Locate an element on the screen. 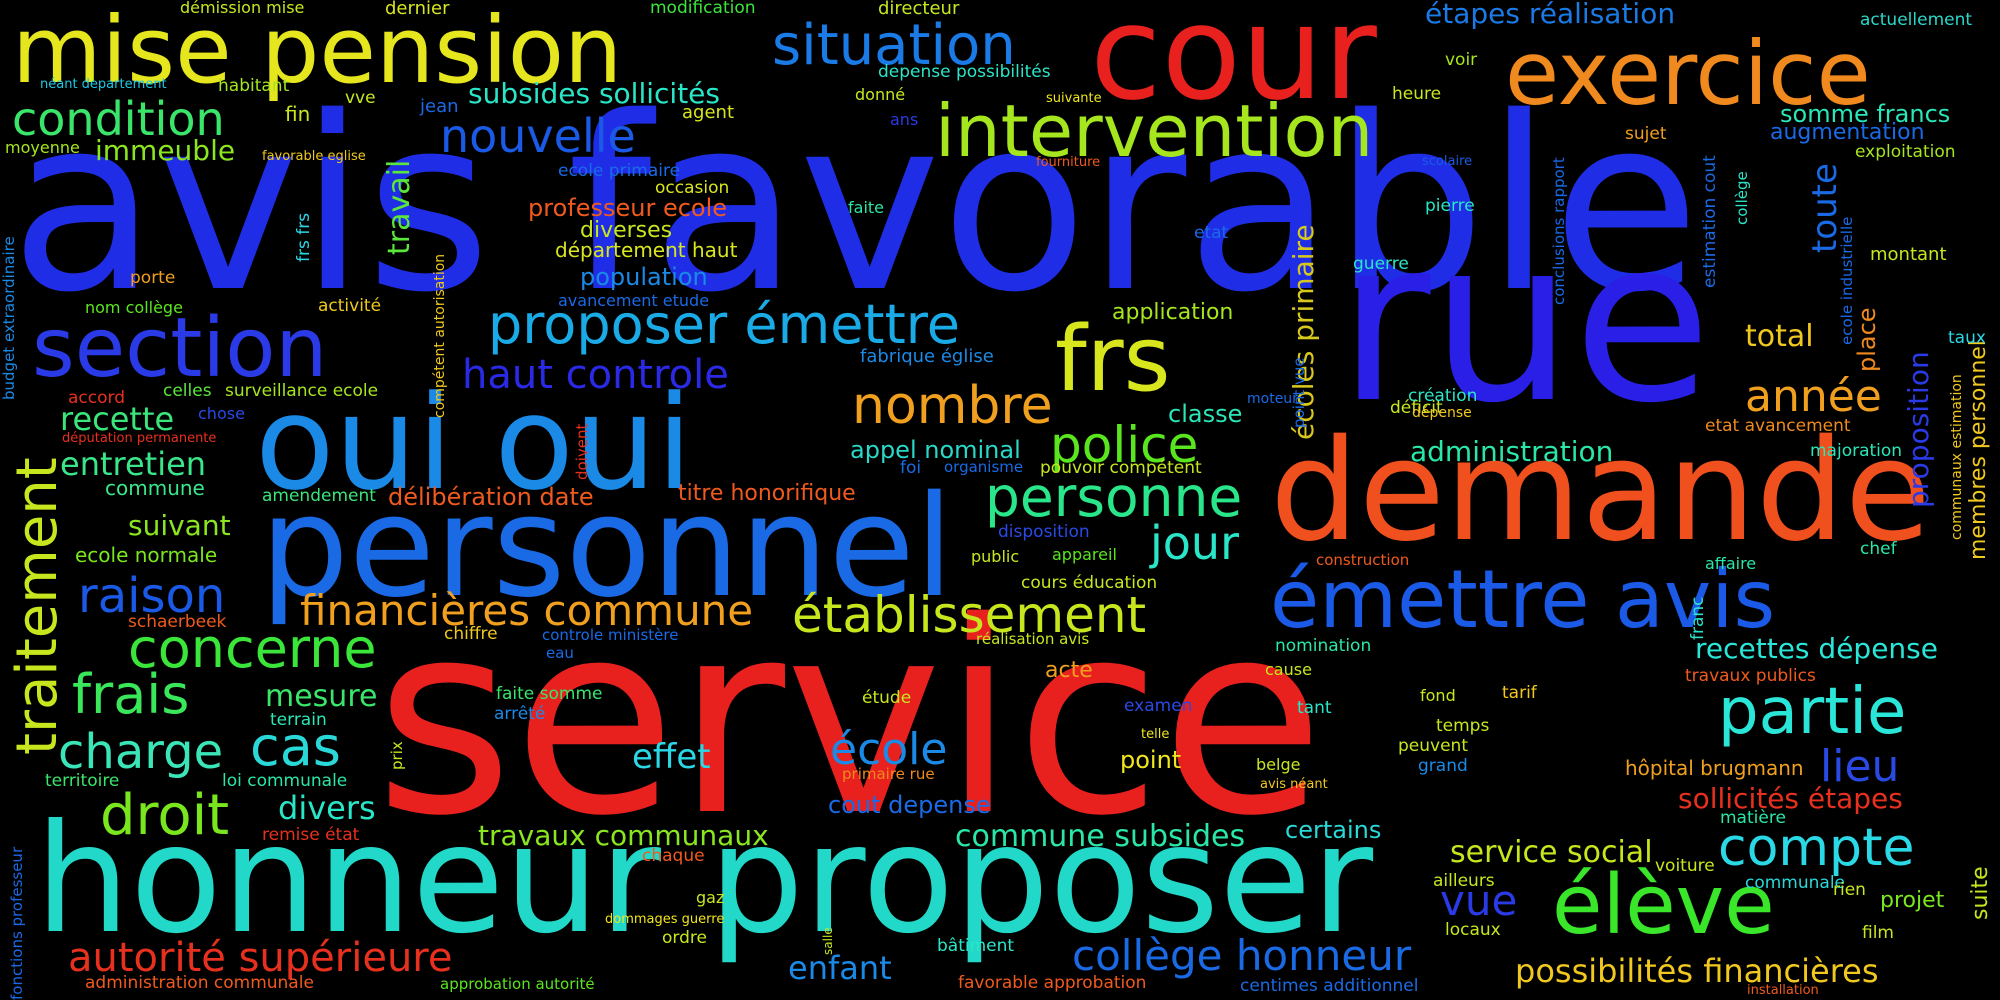 This screenshot has width=2000, height=1000. word: toute is located at coordinates (1825, 208).